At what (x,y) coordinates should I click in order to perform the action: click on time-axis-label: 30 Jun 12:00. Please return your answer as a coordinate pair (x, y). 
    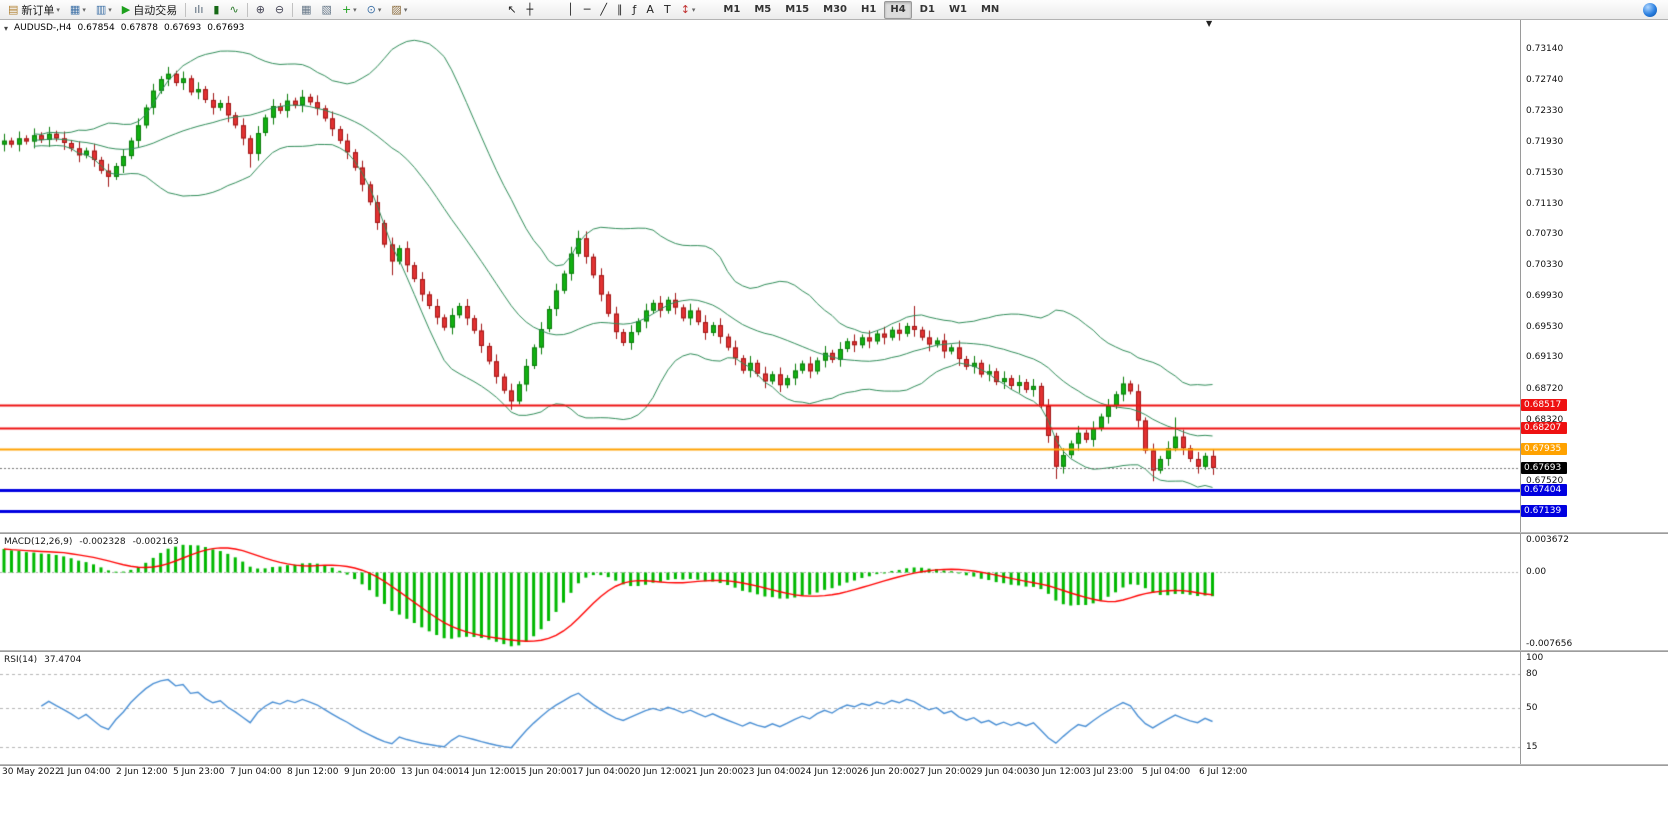
    Looking at the image, I should click on (1057, 772).